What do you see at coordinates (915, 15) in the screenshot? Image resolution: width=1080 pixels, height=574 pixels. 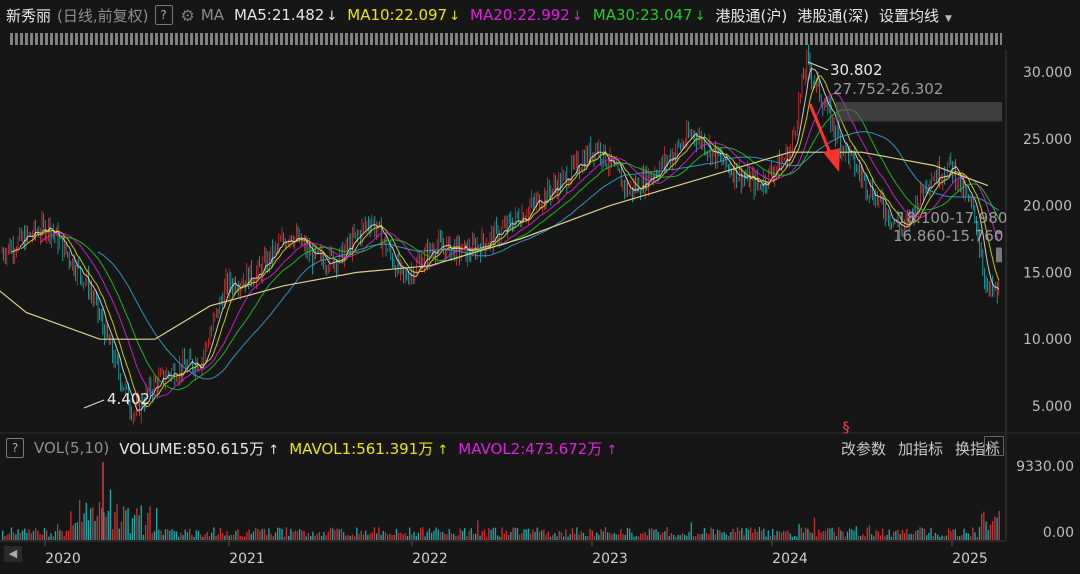 I see `settings-ma-button: 设置均线 ▼` at bounding box center [915, 15].